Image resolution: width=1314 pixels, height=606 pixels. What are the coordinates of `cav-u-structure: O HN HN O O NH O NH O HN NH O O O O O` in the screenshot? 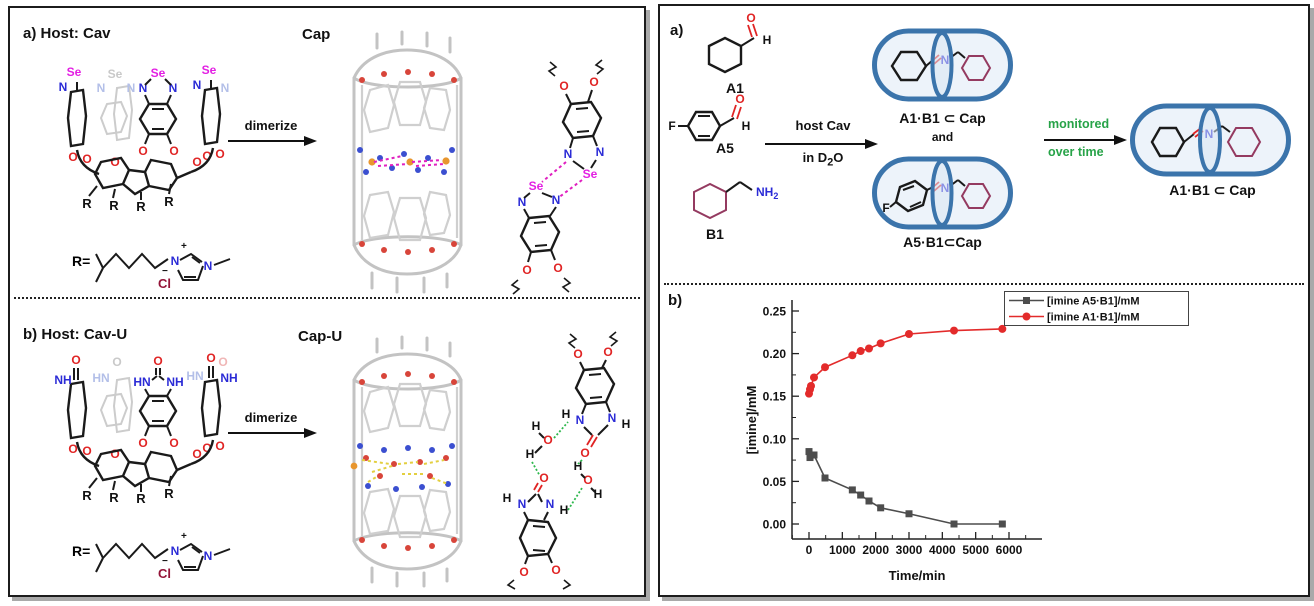 It's located at (145, 428).